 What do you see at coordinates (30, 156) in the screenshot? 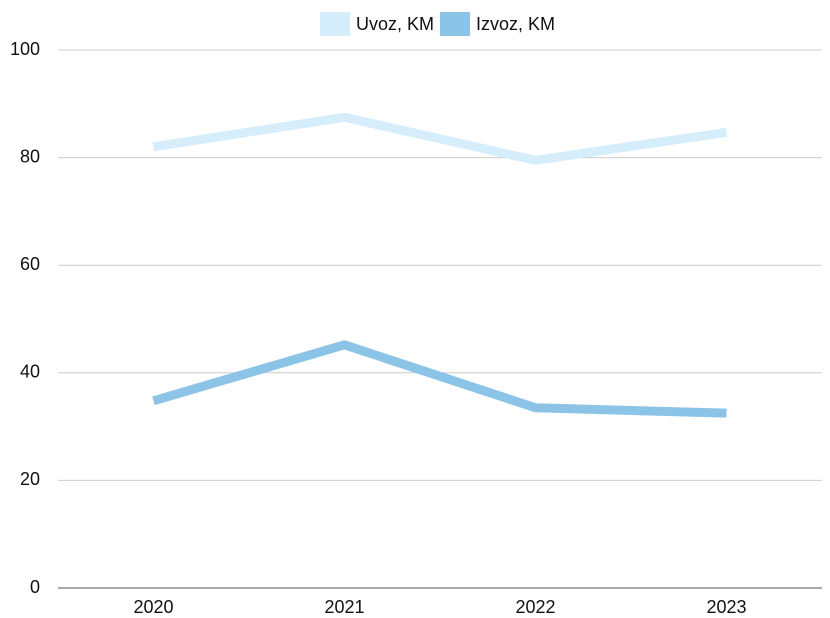
I see `y-tick-label: 80` at bounding box center [30, 156].